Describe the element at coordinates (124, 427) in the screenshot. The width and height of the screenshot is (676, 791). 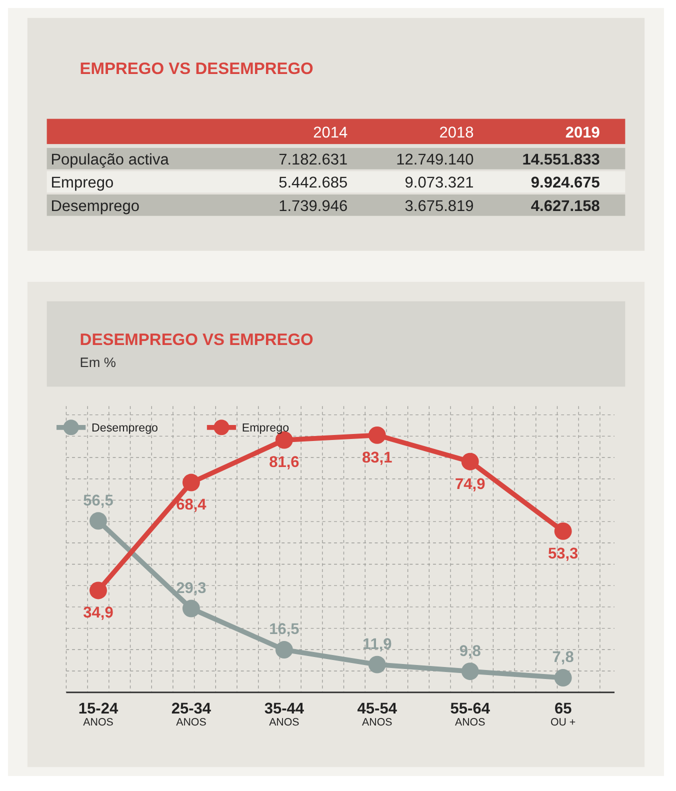
I see `legend-label: Desemprego` at that location.